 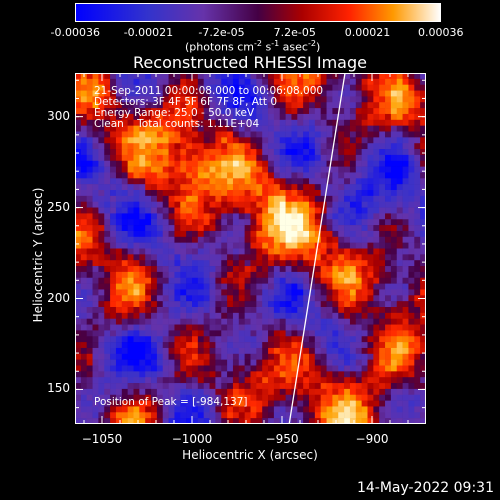 I want to click on annotation-line-1: 21-Sep-2011 00:00:08.000 to 00:06:08.000, so click(x=209, y=91).